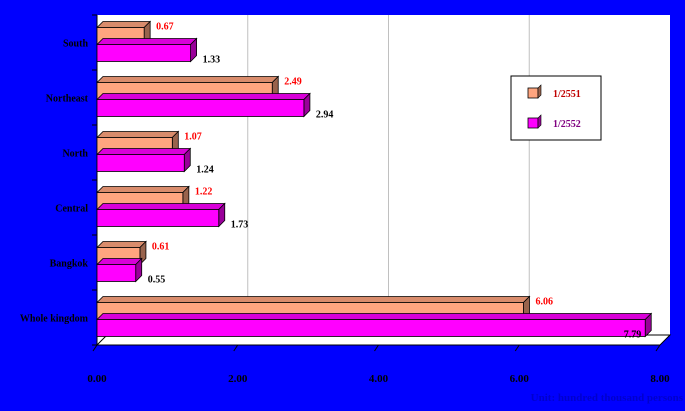 This screenshot has width=685, height=411. What do you see at coordinates (71, 209) in the screenshot?
I see `category-label: Central` at bounding box center [71, 209].